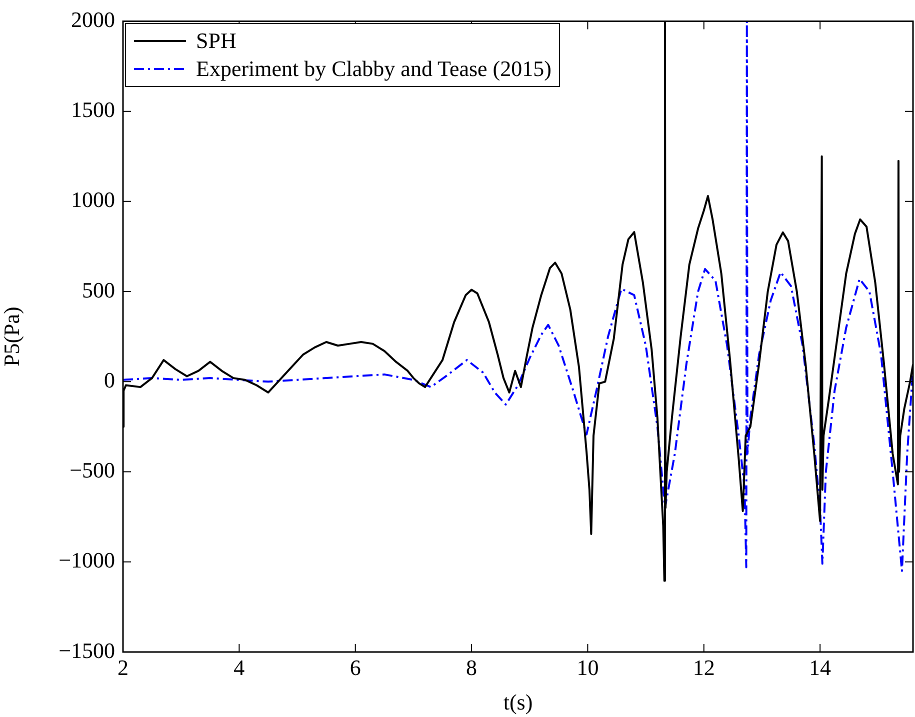 The image size is (915, 717). Describe the element at coordinates (109, 379) in the screenshot. I see `y-tick-label: 0` at that location.